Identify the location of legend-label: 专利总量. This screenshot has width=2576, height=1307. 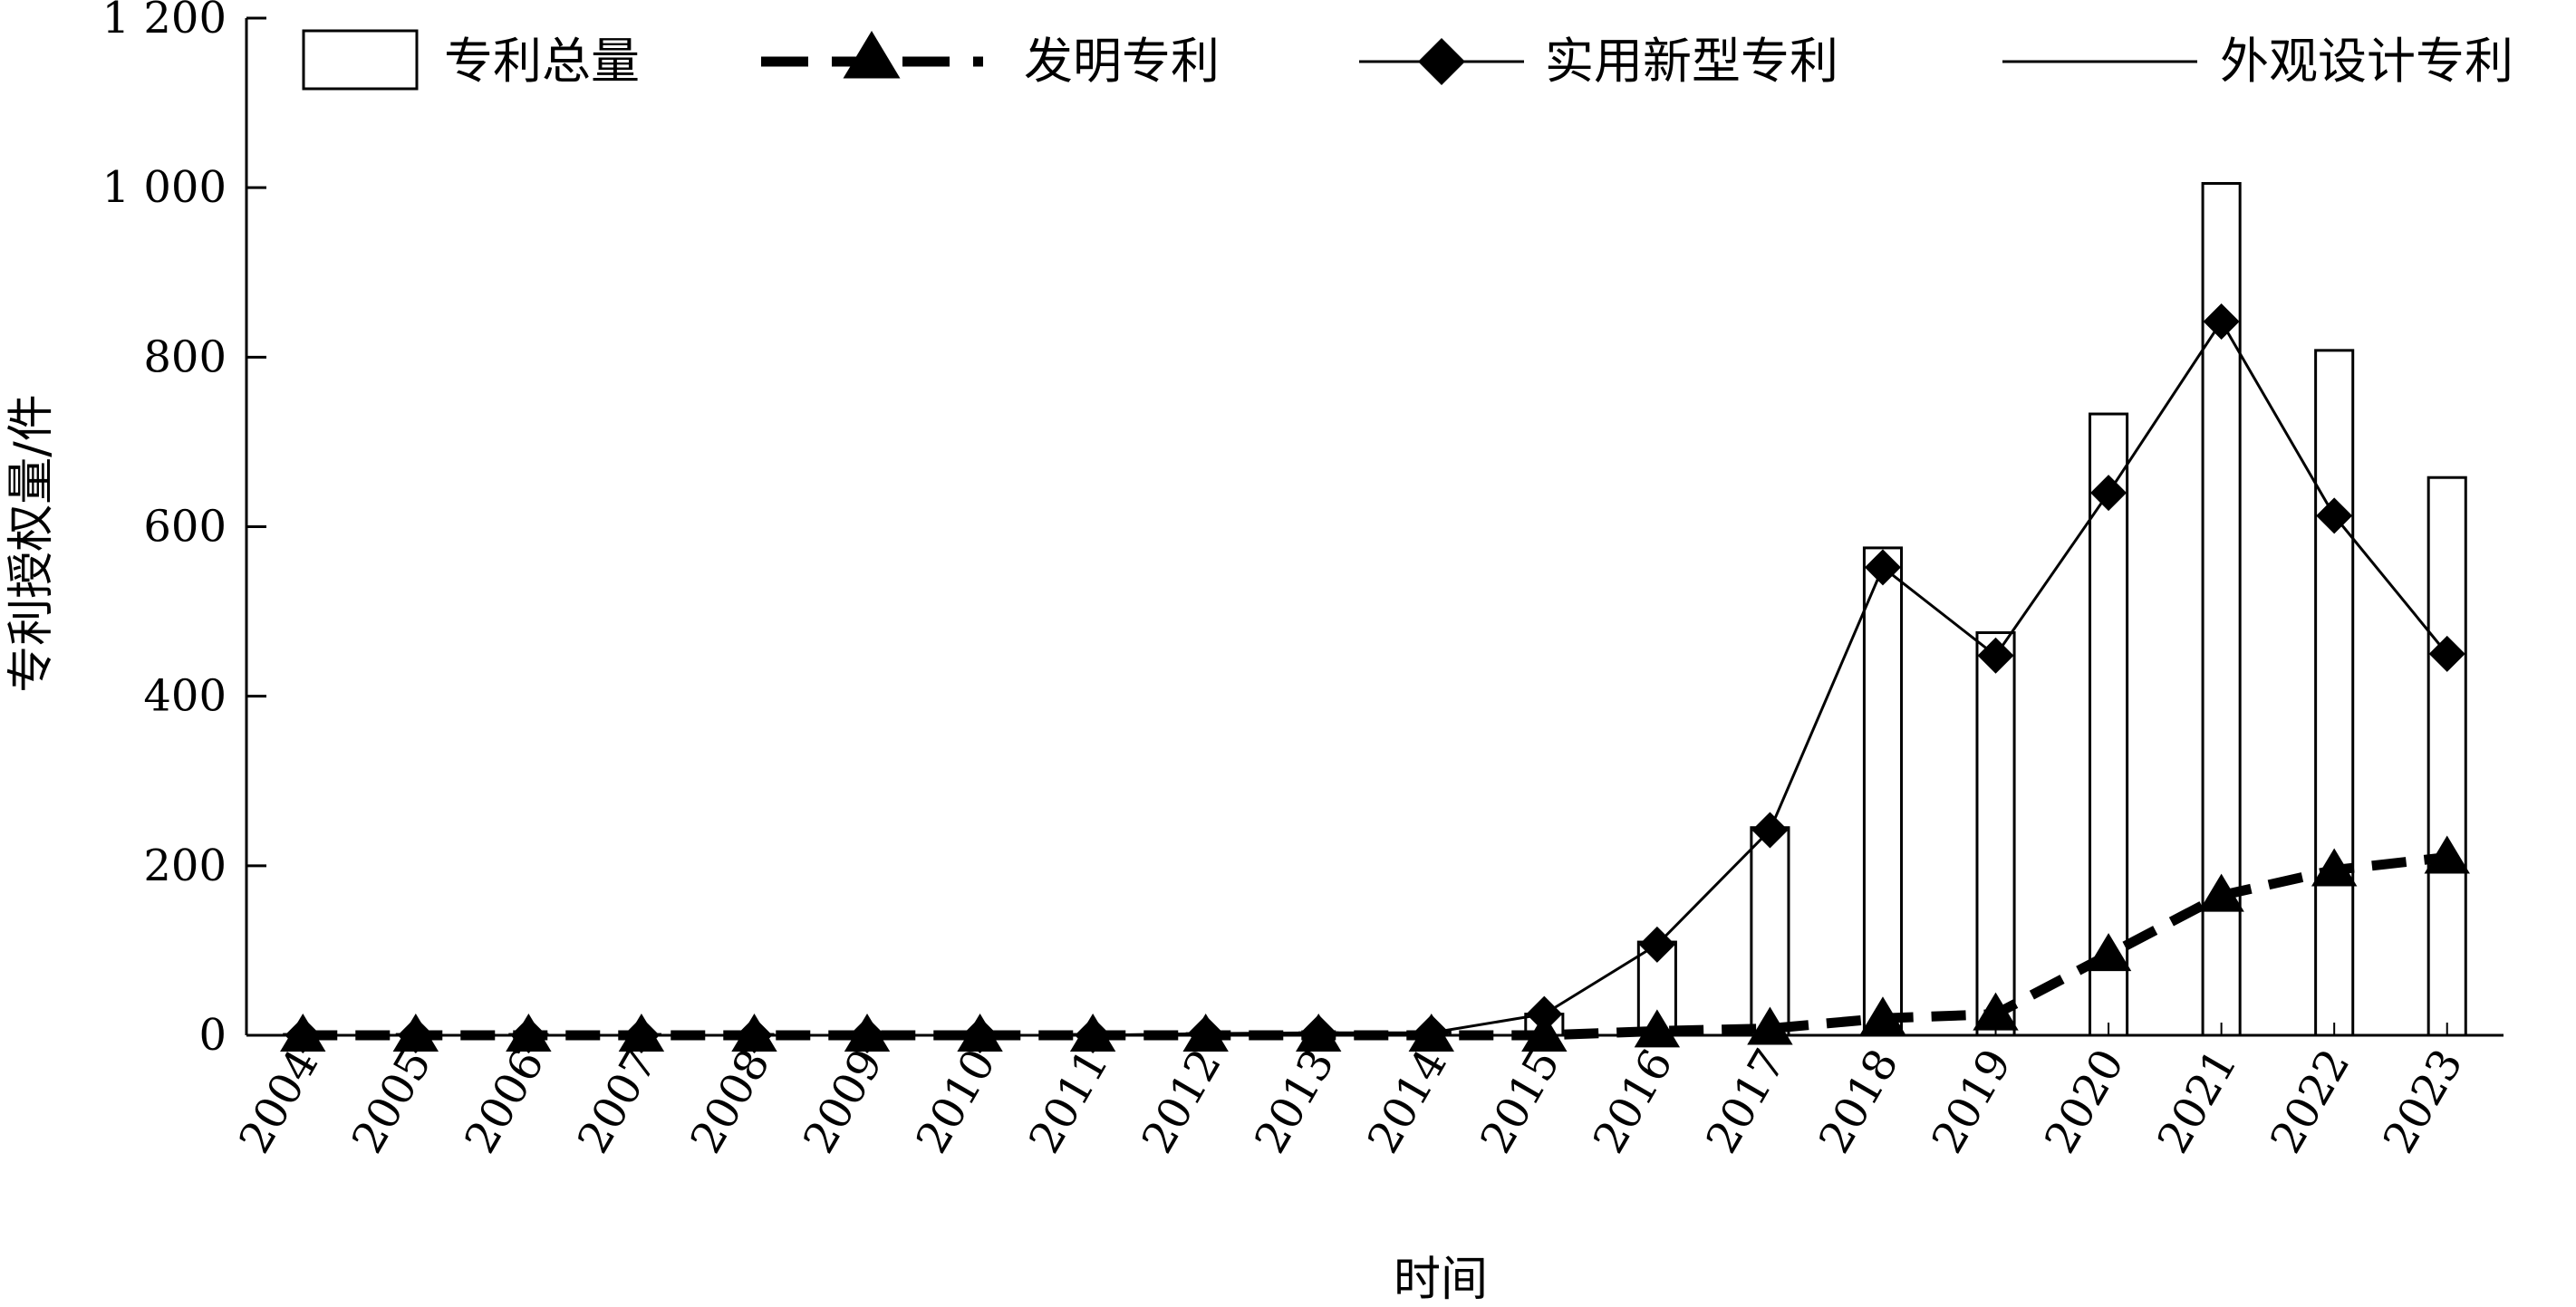
(542, 61).